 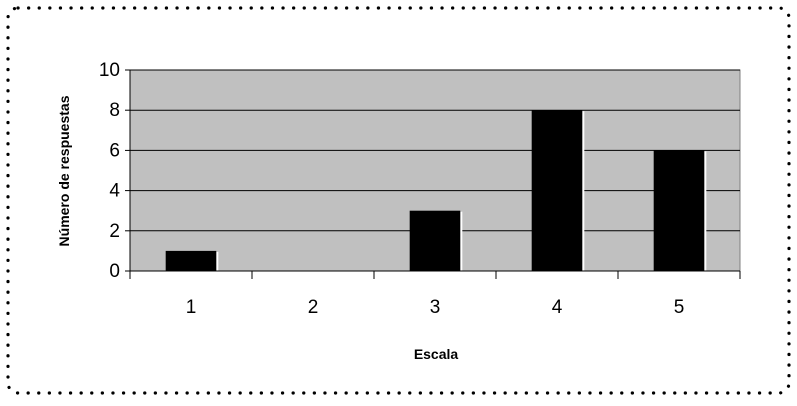 What do you see at coordinates (313, 307) in the screenshot?
I see `x-tick-label: 2` at bounding box center [313, 307].